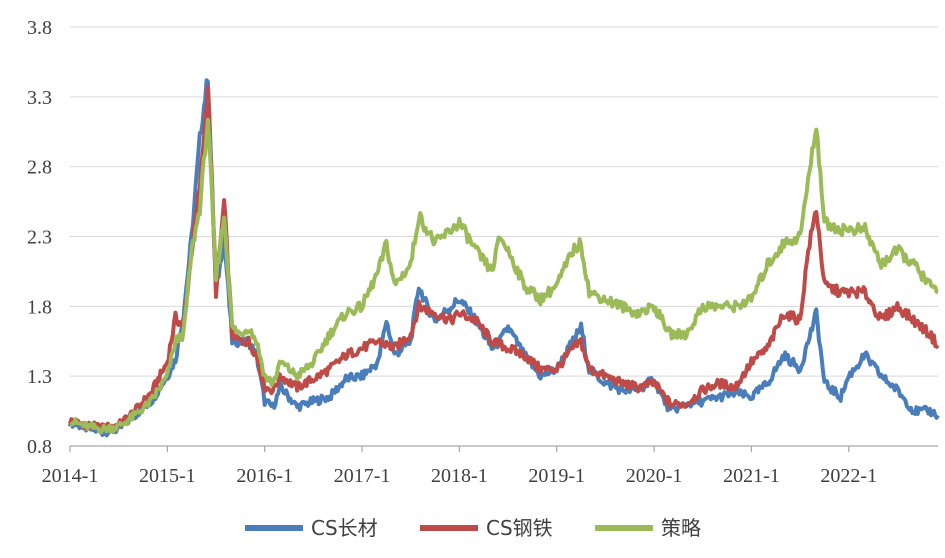 The image size is (945, 558). Describe the element at coordinates (654, 476) in the screenshot. I see `x-tick-label: 2020-1` at that location.